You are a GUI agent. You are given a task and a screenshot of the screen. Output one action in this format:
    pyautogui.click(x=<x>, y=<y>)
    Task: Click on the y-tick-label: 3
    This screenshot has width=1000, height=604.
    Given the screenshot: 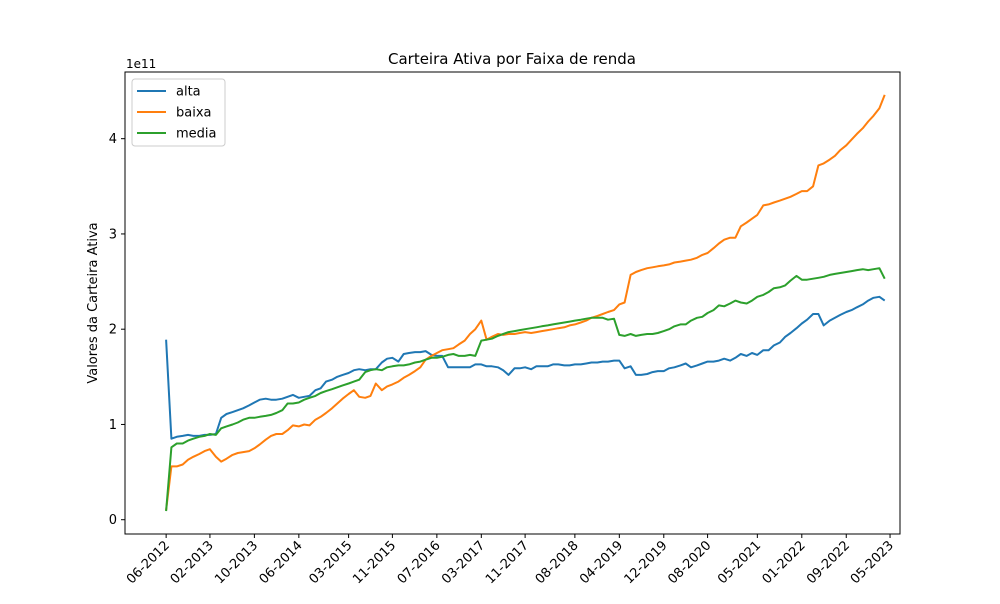 What is the action you would take?
    pyautogui.click(x=113, y=234)
    